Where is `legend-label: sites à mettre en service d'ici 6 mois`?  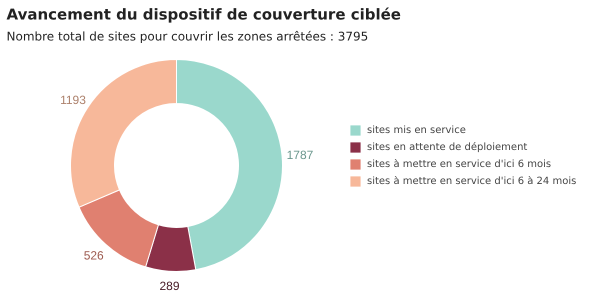 legend-label: sites à mettre en service d'ici 6 mois is located at coordinates (459, 164).